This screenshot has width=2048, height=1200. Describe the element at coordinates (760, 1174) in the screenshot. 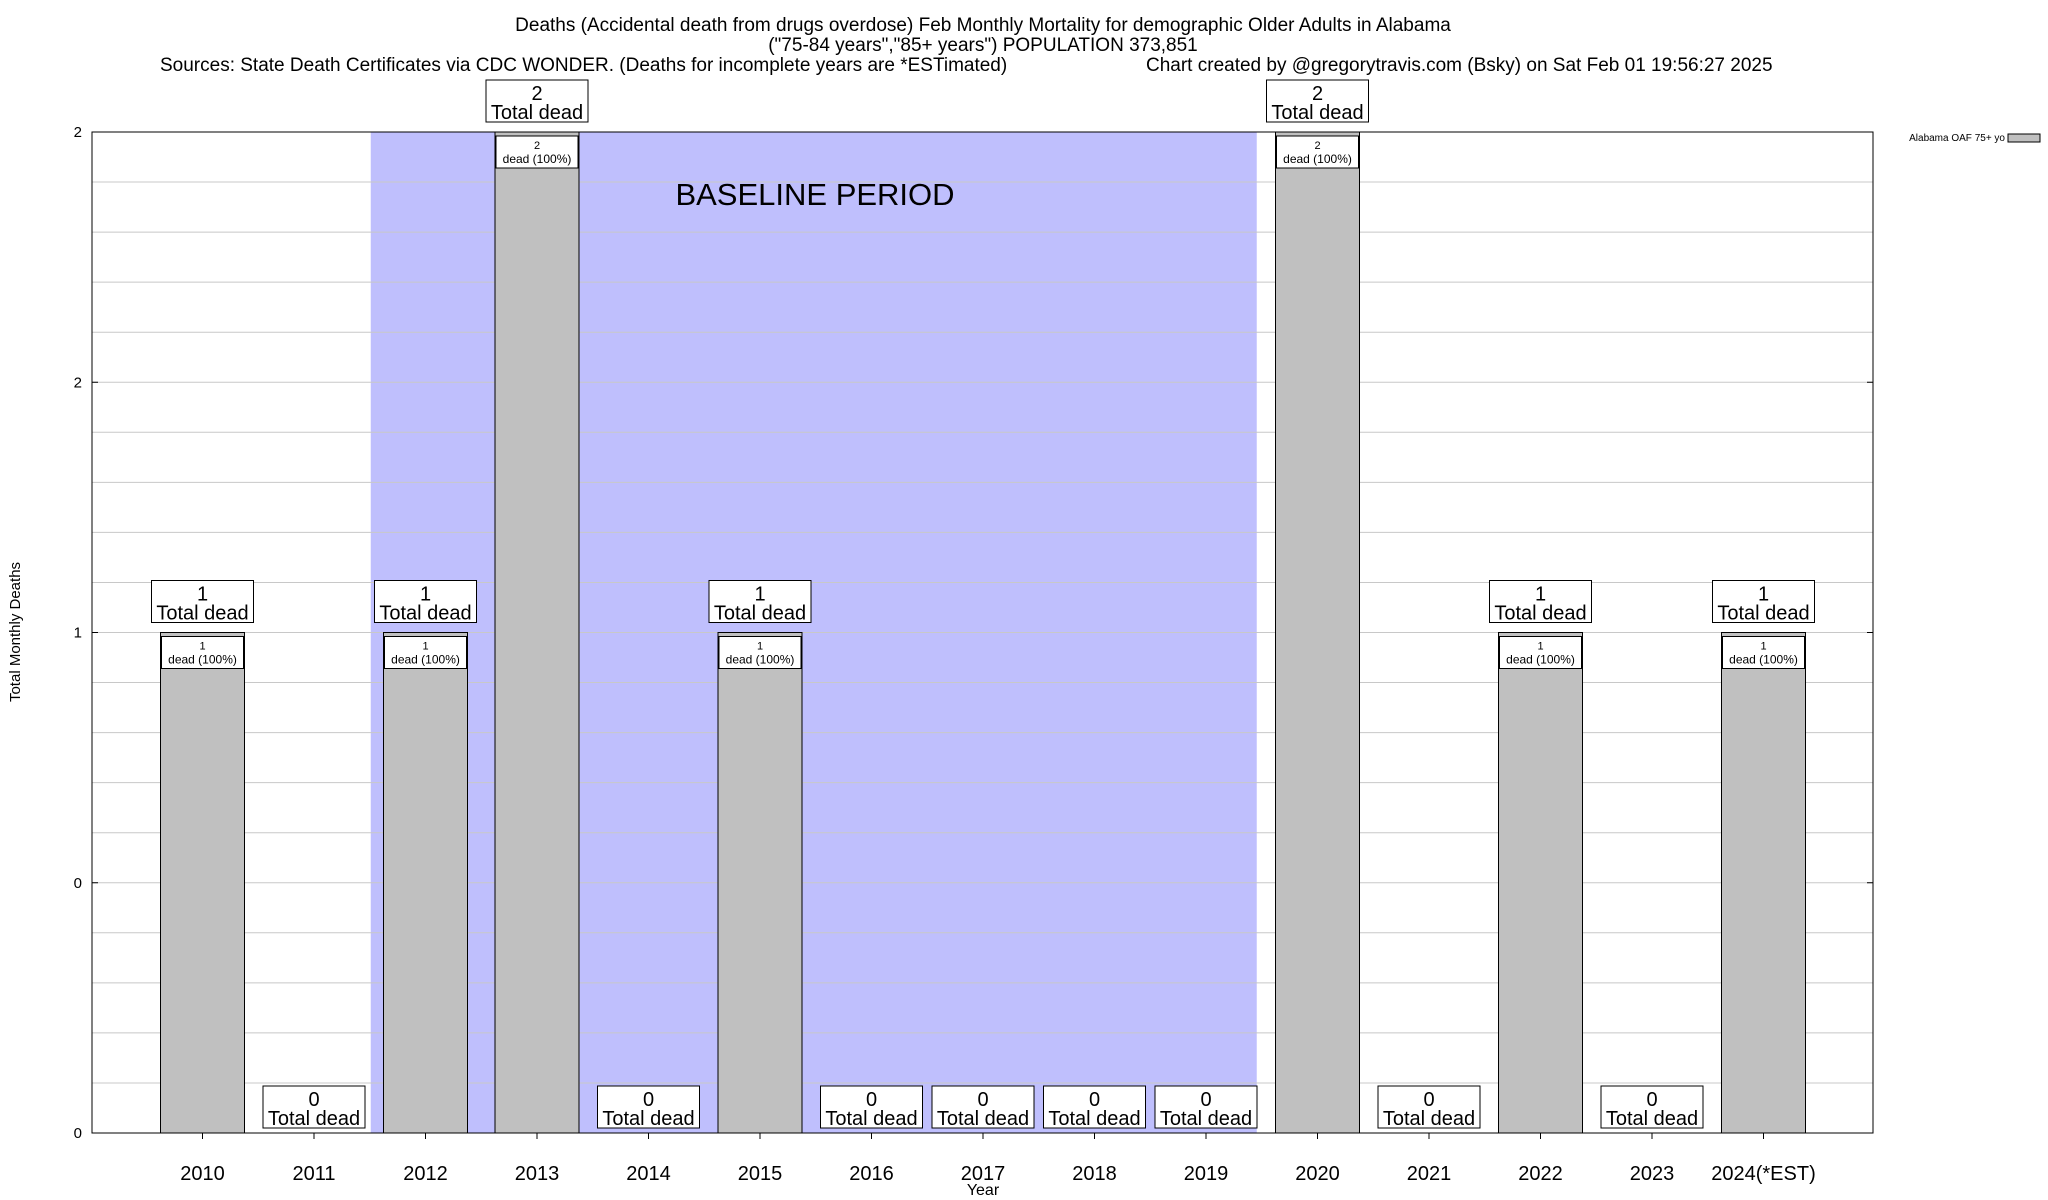

I see `x-tick-label: 2015` at that location.